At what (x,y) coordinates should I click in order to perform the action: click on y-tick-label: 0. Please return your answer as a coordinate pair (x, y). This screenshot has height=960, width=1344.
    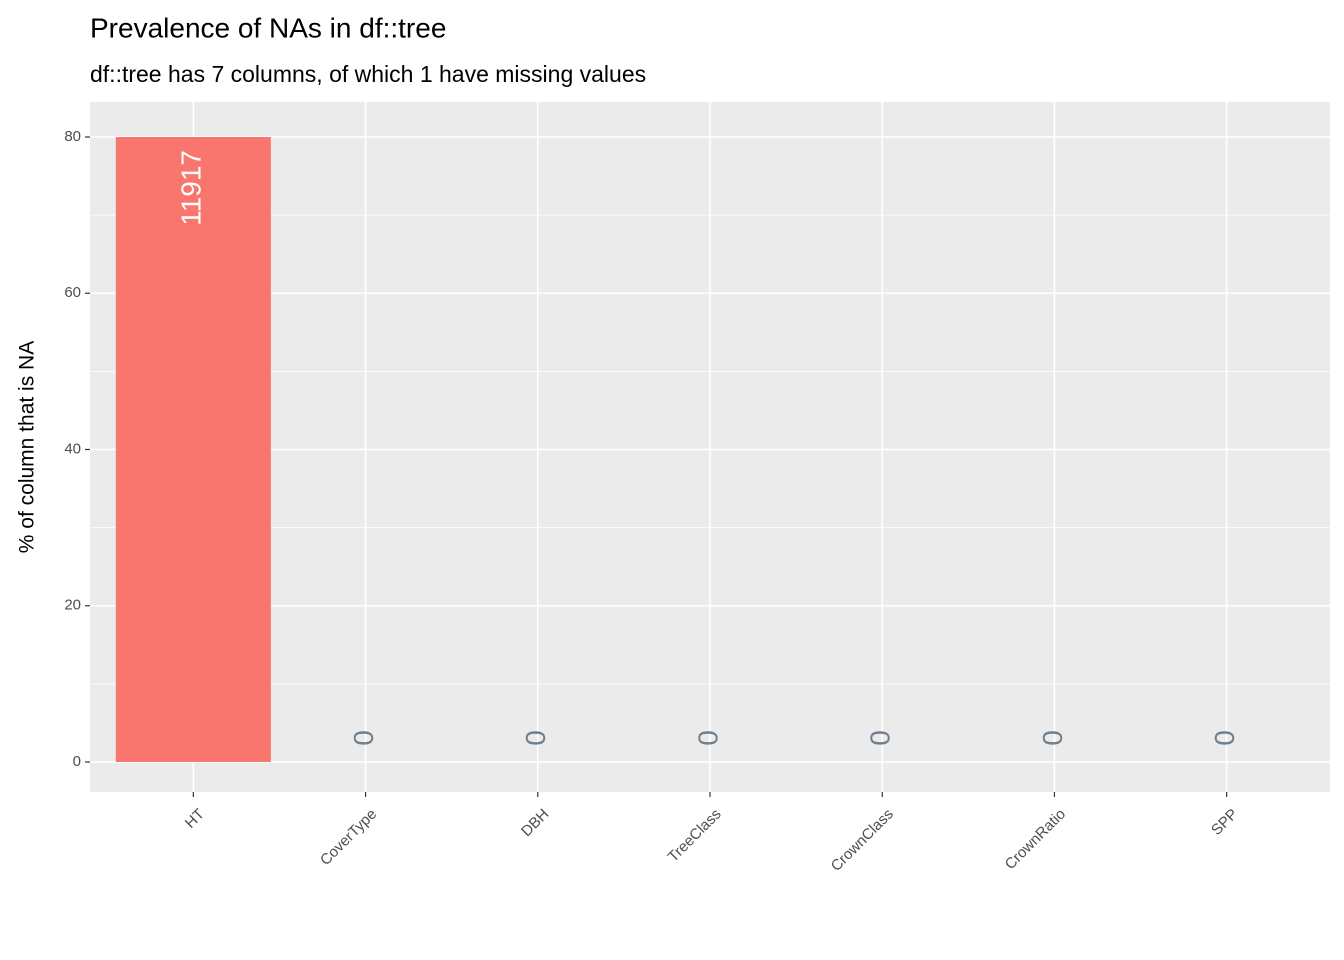
    Looking at the image, I should click on (77, 761).